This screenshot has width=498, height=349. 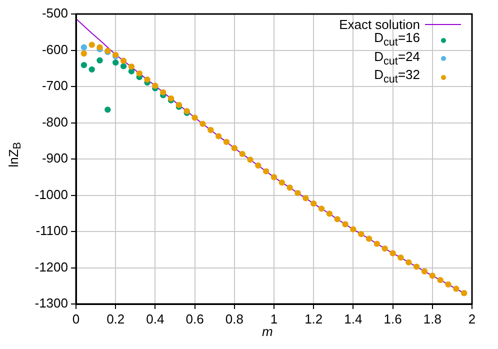 What do you see at coordinates (313, 318) in the screenshot?
I see `x-tick-label: 1.2` at bounding box center [313, 318].